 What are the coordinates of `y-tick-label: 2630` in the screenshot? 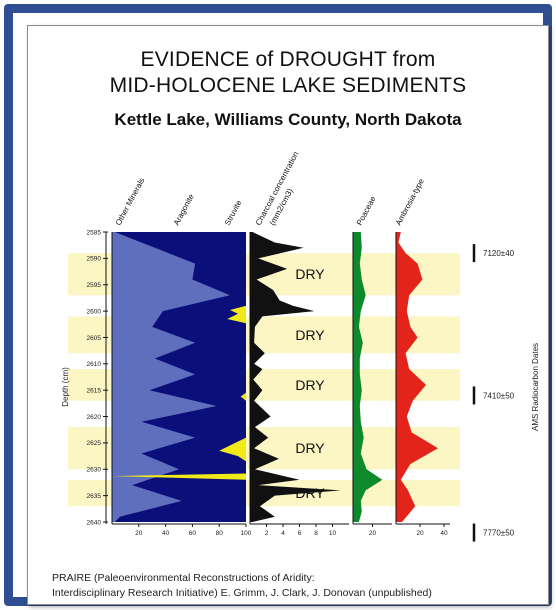 It's located at (94, 470).